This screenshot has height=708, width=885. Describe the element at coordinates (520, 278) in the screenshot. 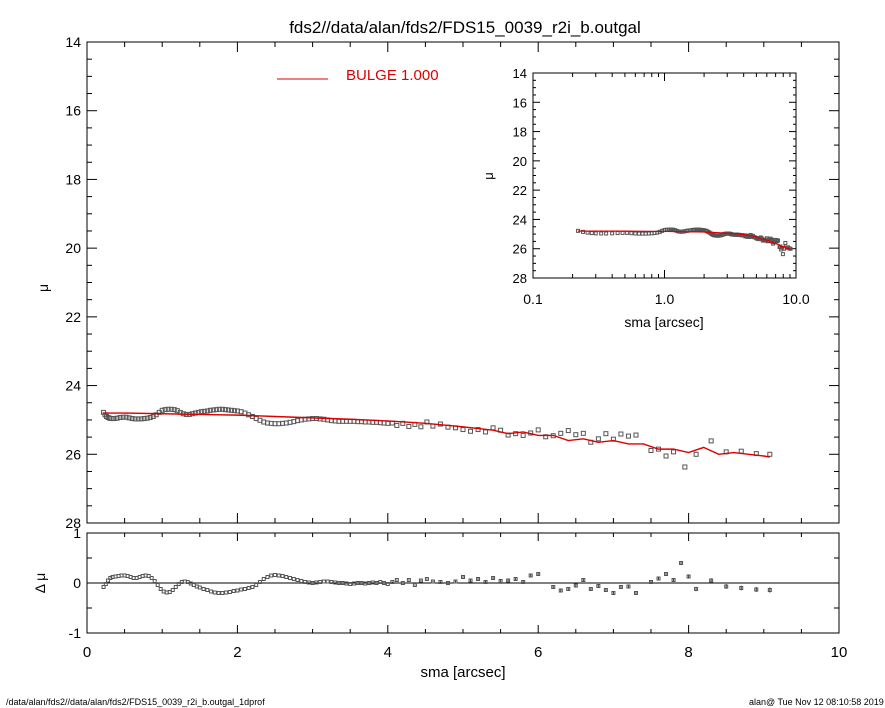

I see `inset-y-tick-label: 28` at that location.